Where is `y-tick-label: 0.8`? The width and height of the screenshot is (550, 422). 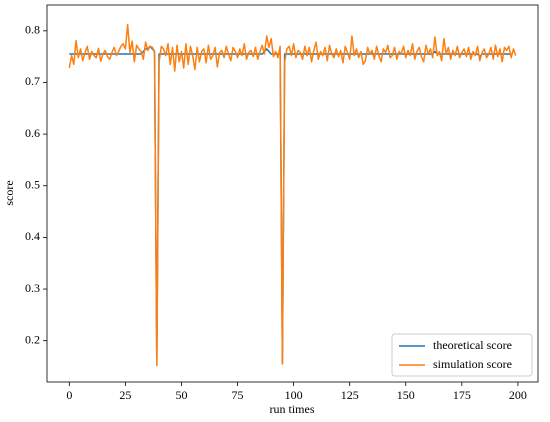
y-tick-label: 0.8 is located at coordinates (32, 30).